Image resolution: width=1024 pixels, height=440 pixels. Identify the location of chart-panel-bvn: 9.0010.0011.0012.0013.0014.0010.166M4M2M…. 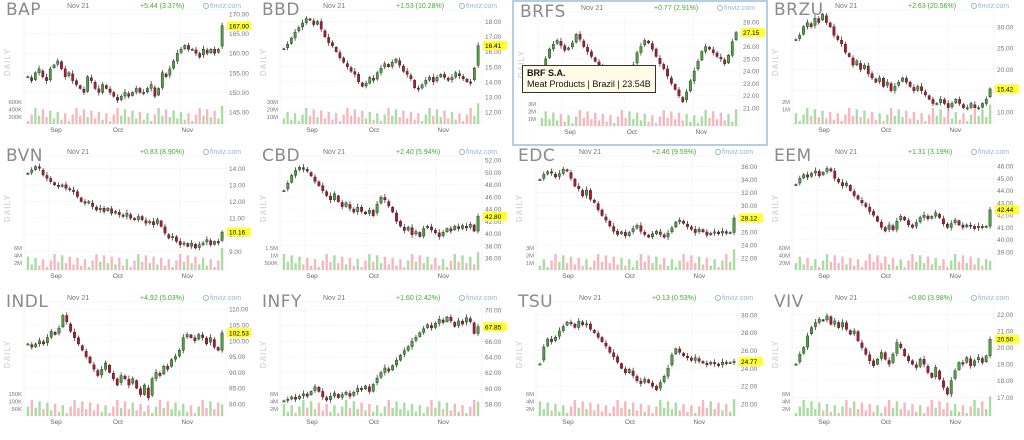
(128, 219).